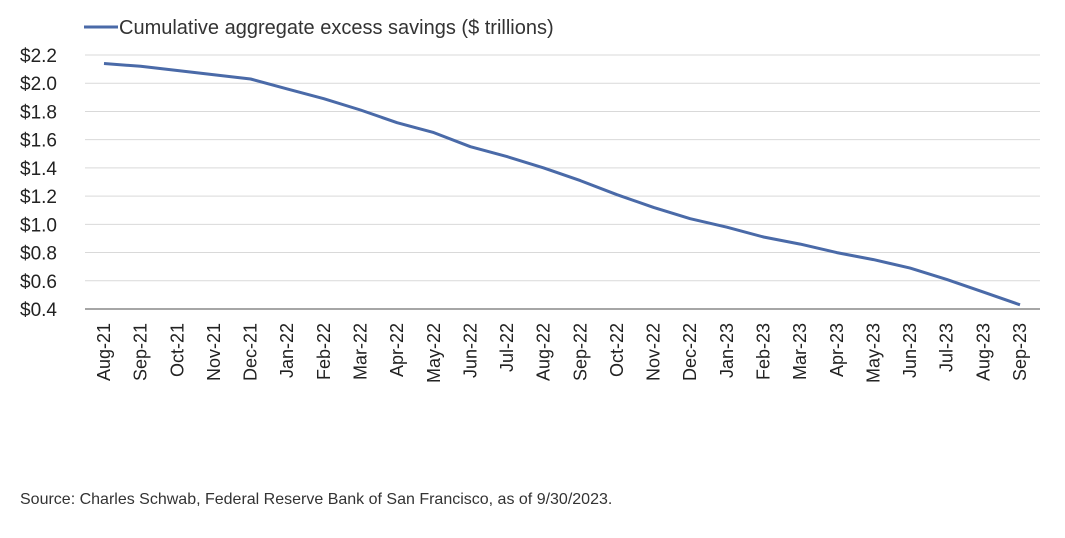 Image resolution: width=1065 pixels, height=538 pixels. What do you see at coordinates (177, 350) in the screenshot?
I see `x-tick-label: Oct-21` at bounding box center [177, 350].